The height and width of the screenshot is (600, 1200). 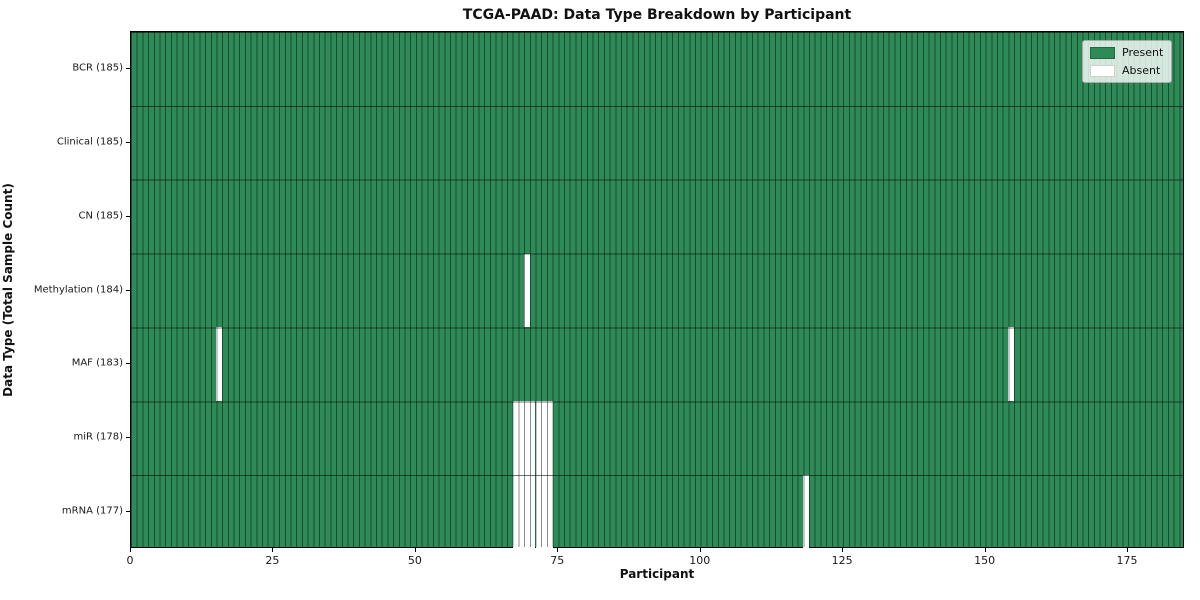 What do you see at coordinates (414, 560) in the screenshot?
I see `x-tick-label: 50` at bounding box center [414, 560].